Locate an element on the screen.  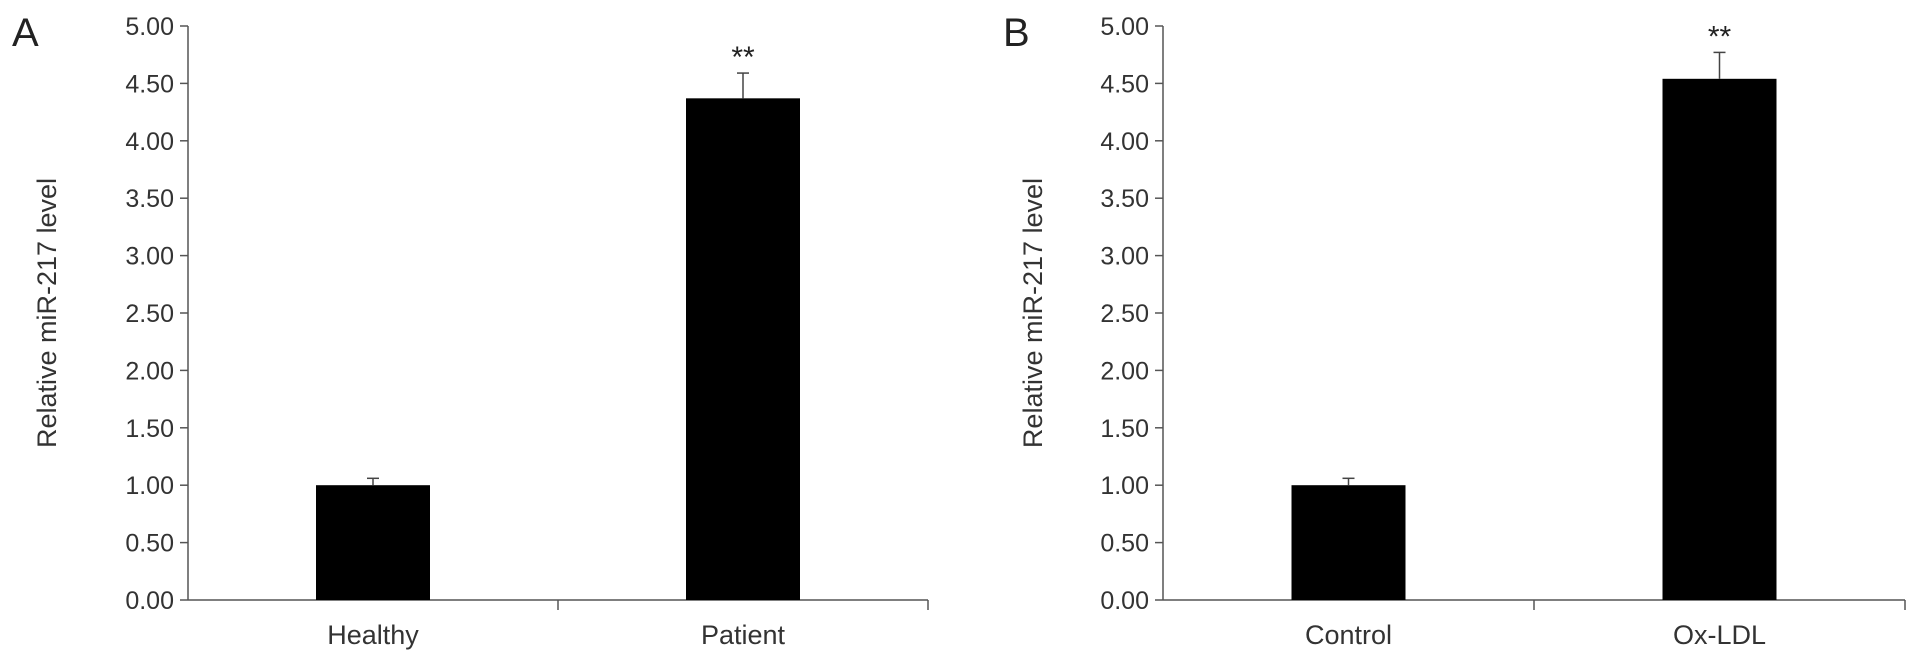
x-category-label: Control is located at coordinates (1348, 635).